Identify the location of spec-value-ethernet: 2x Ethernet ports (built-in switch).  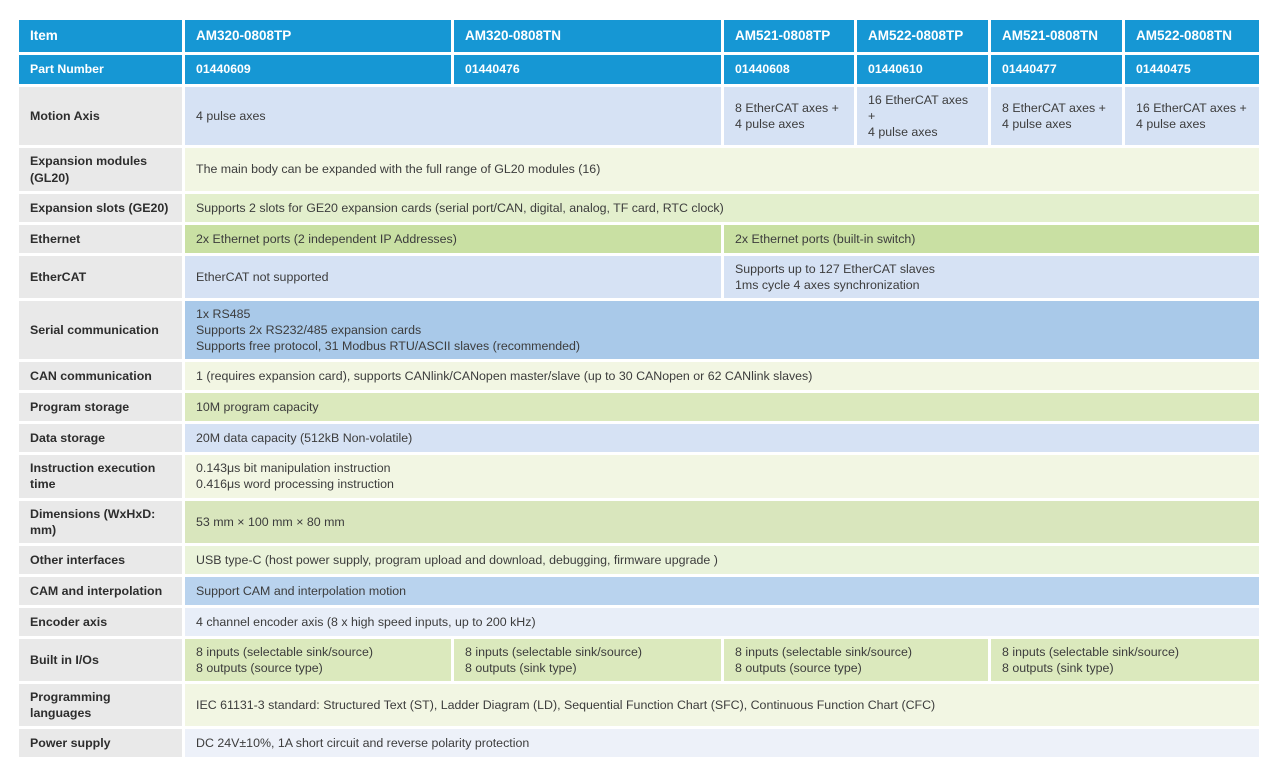
(991, 238).